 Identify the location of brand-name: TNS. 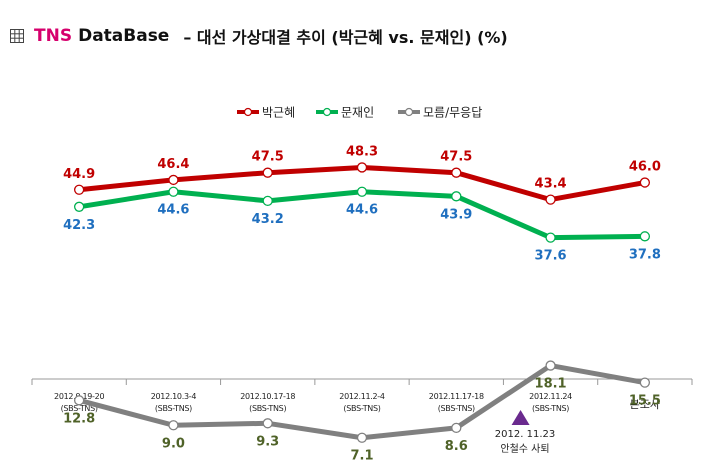
(53, 36).